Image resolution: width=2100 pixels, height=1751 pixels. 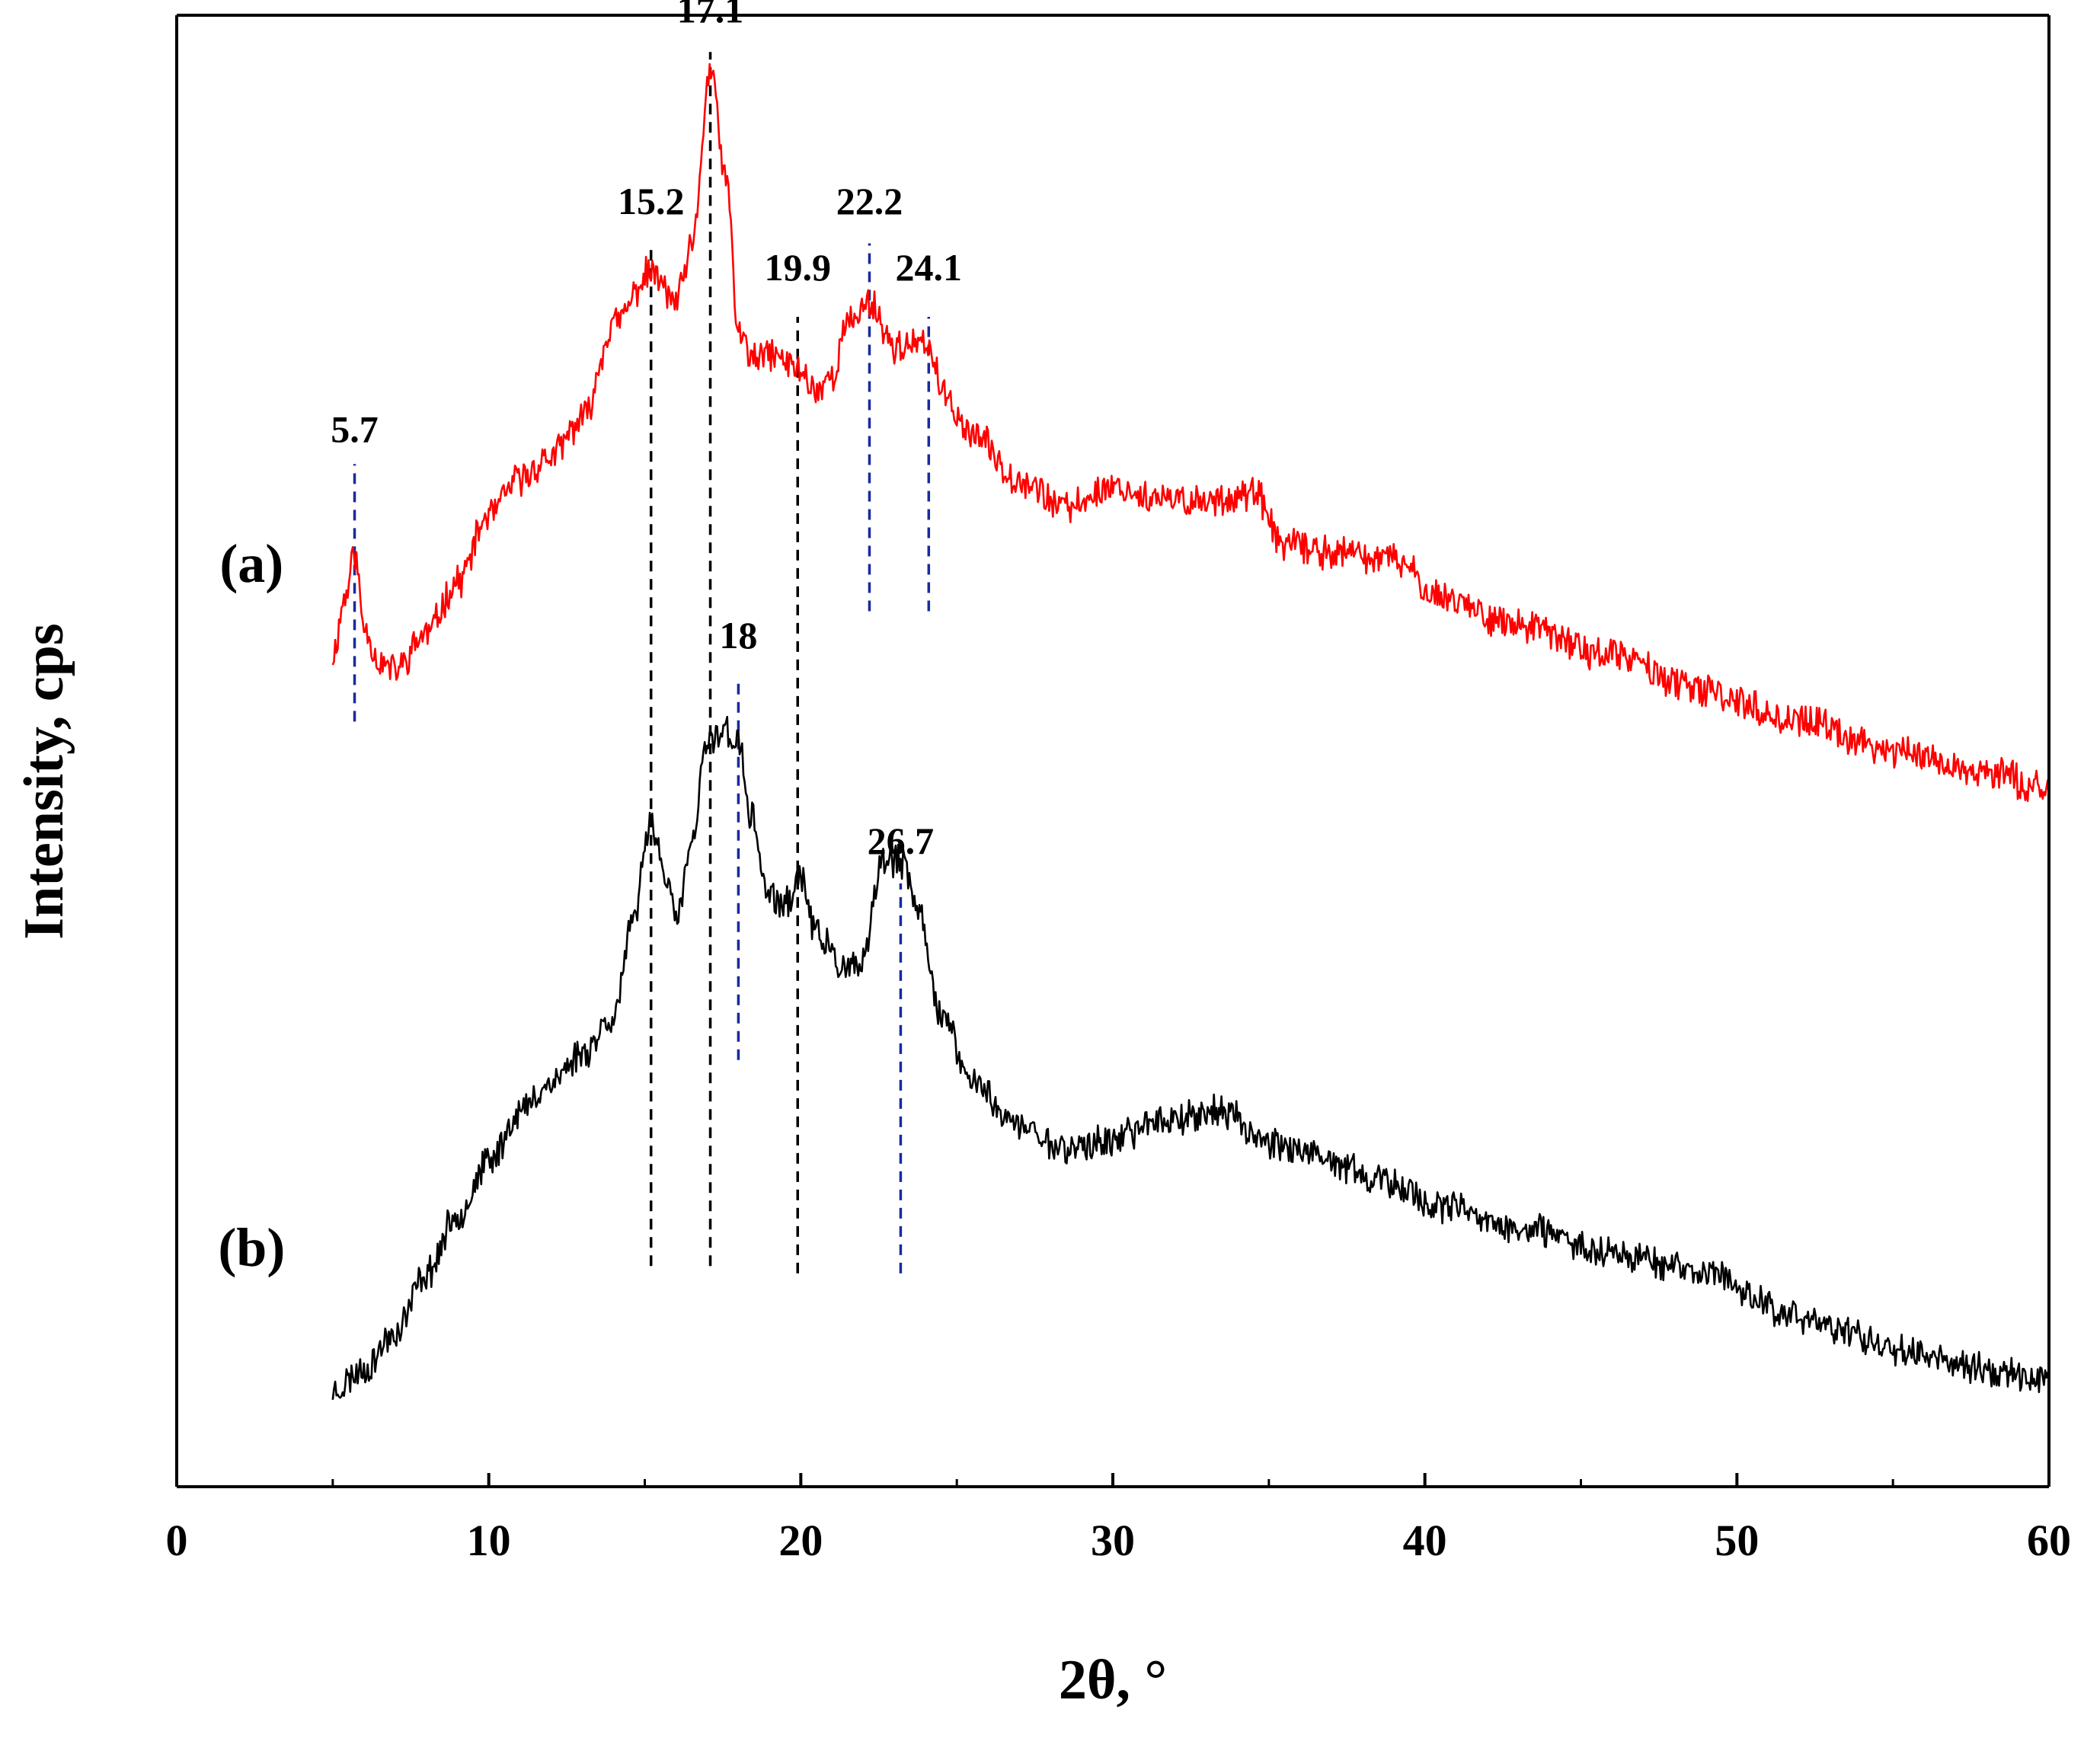 What do you see at coordinates (251, 563) in the screenshot?
I see `series-label-a: (a)` at bounding box center [251, 563].